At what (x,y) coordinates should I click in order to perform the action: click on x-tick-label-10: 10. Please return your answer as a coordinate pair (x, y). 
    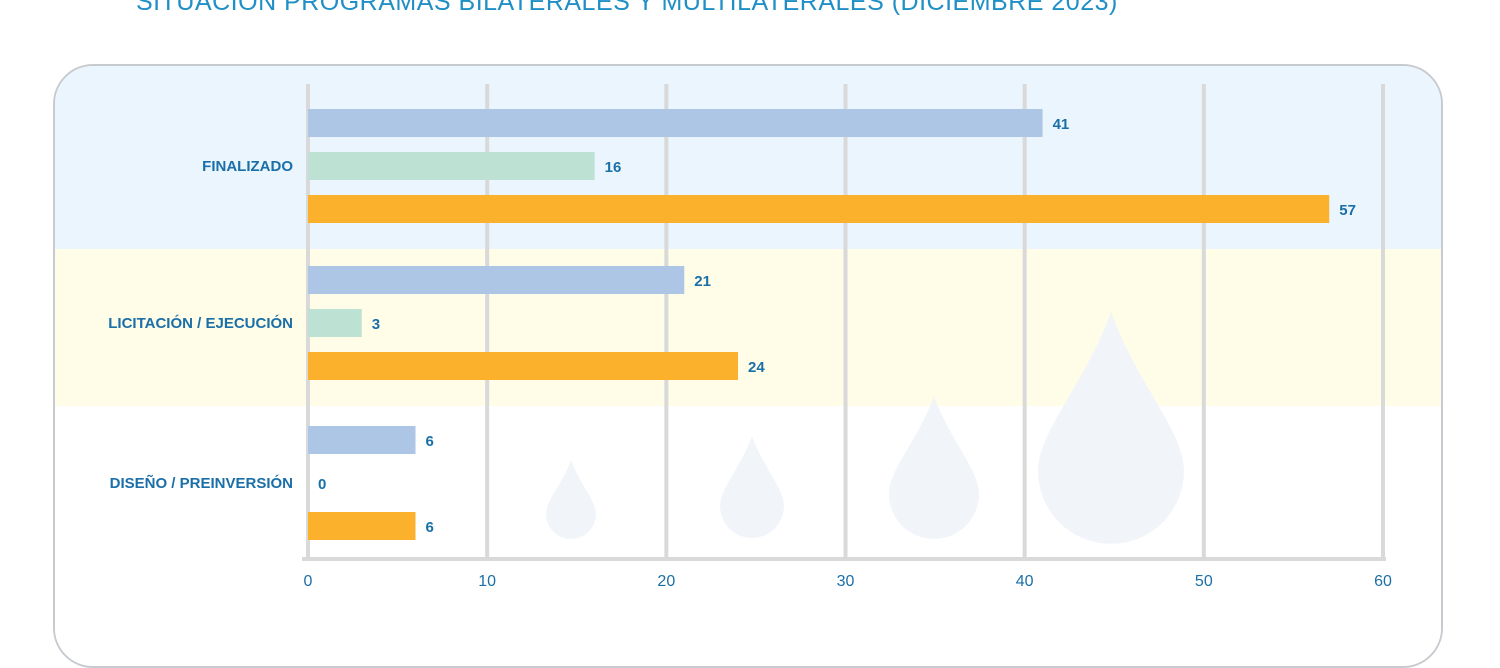
    Looking at the image, I should click on (487, 581).